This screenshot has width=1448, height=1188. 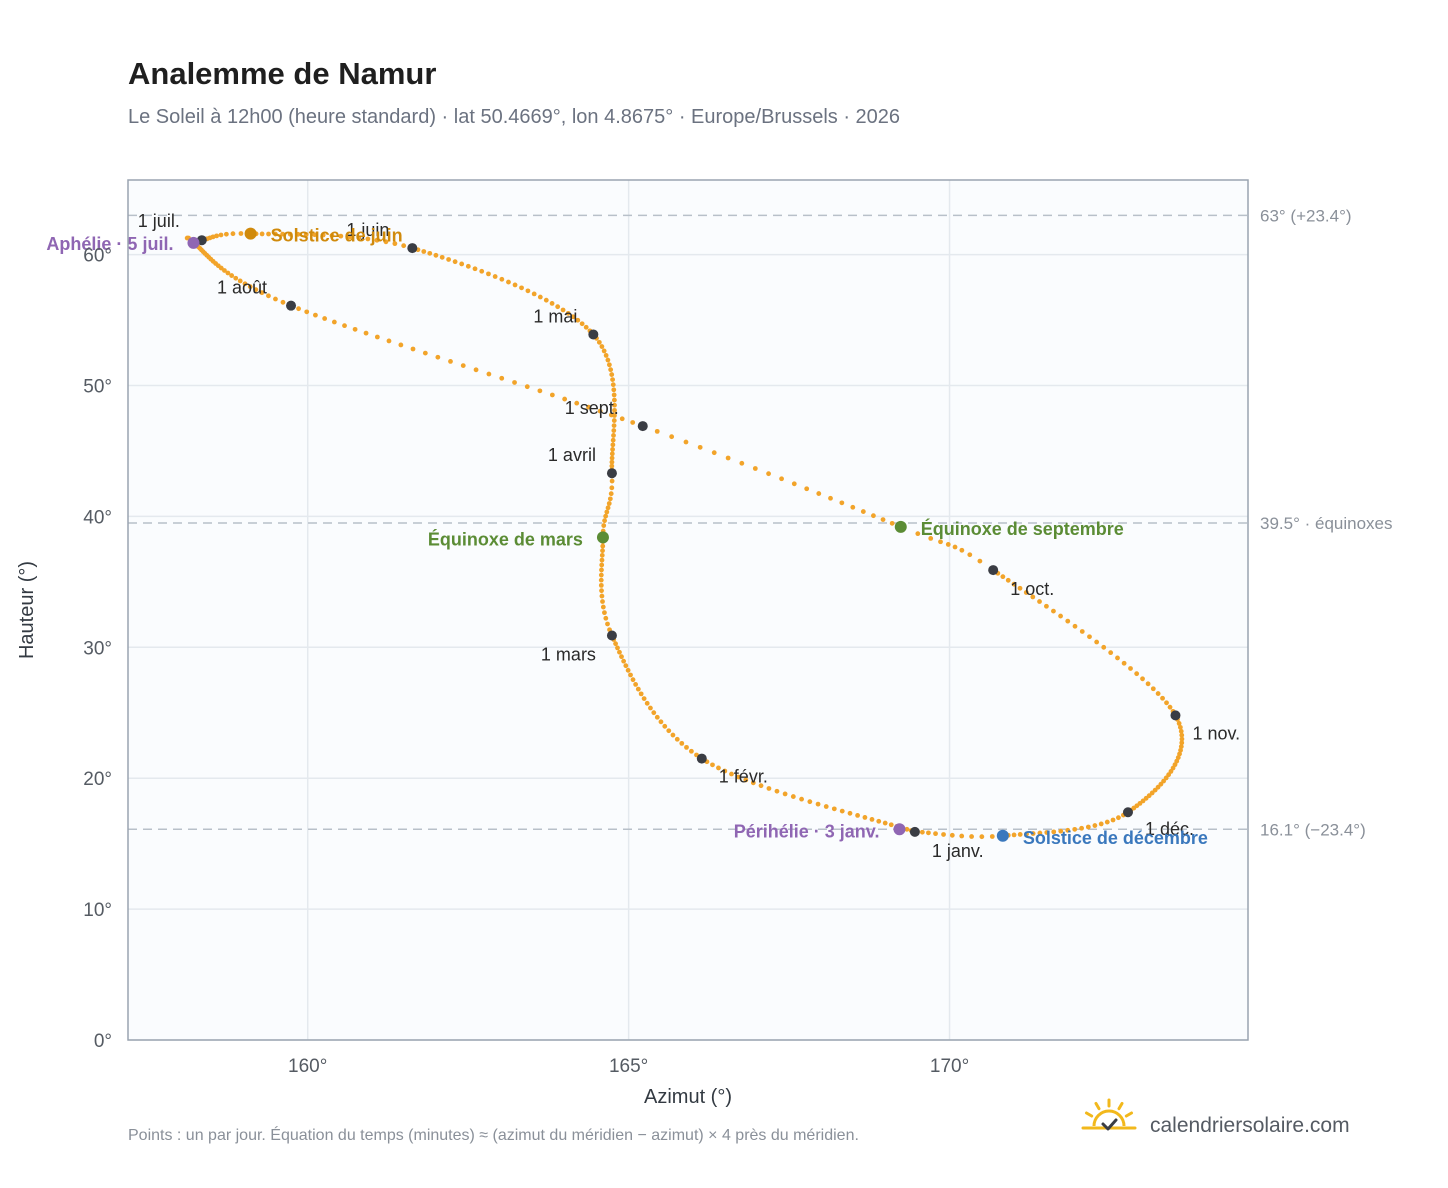 I want to click on y-tick-label: 0°, so click(x=103, y=1041).